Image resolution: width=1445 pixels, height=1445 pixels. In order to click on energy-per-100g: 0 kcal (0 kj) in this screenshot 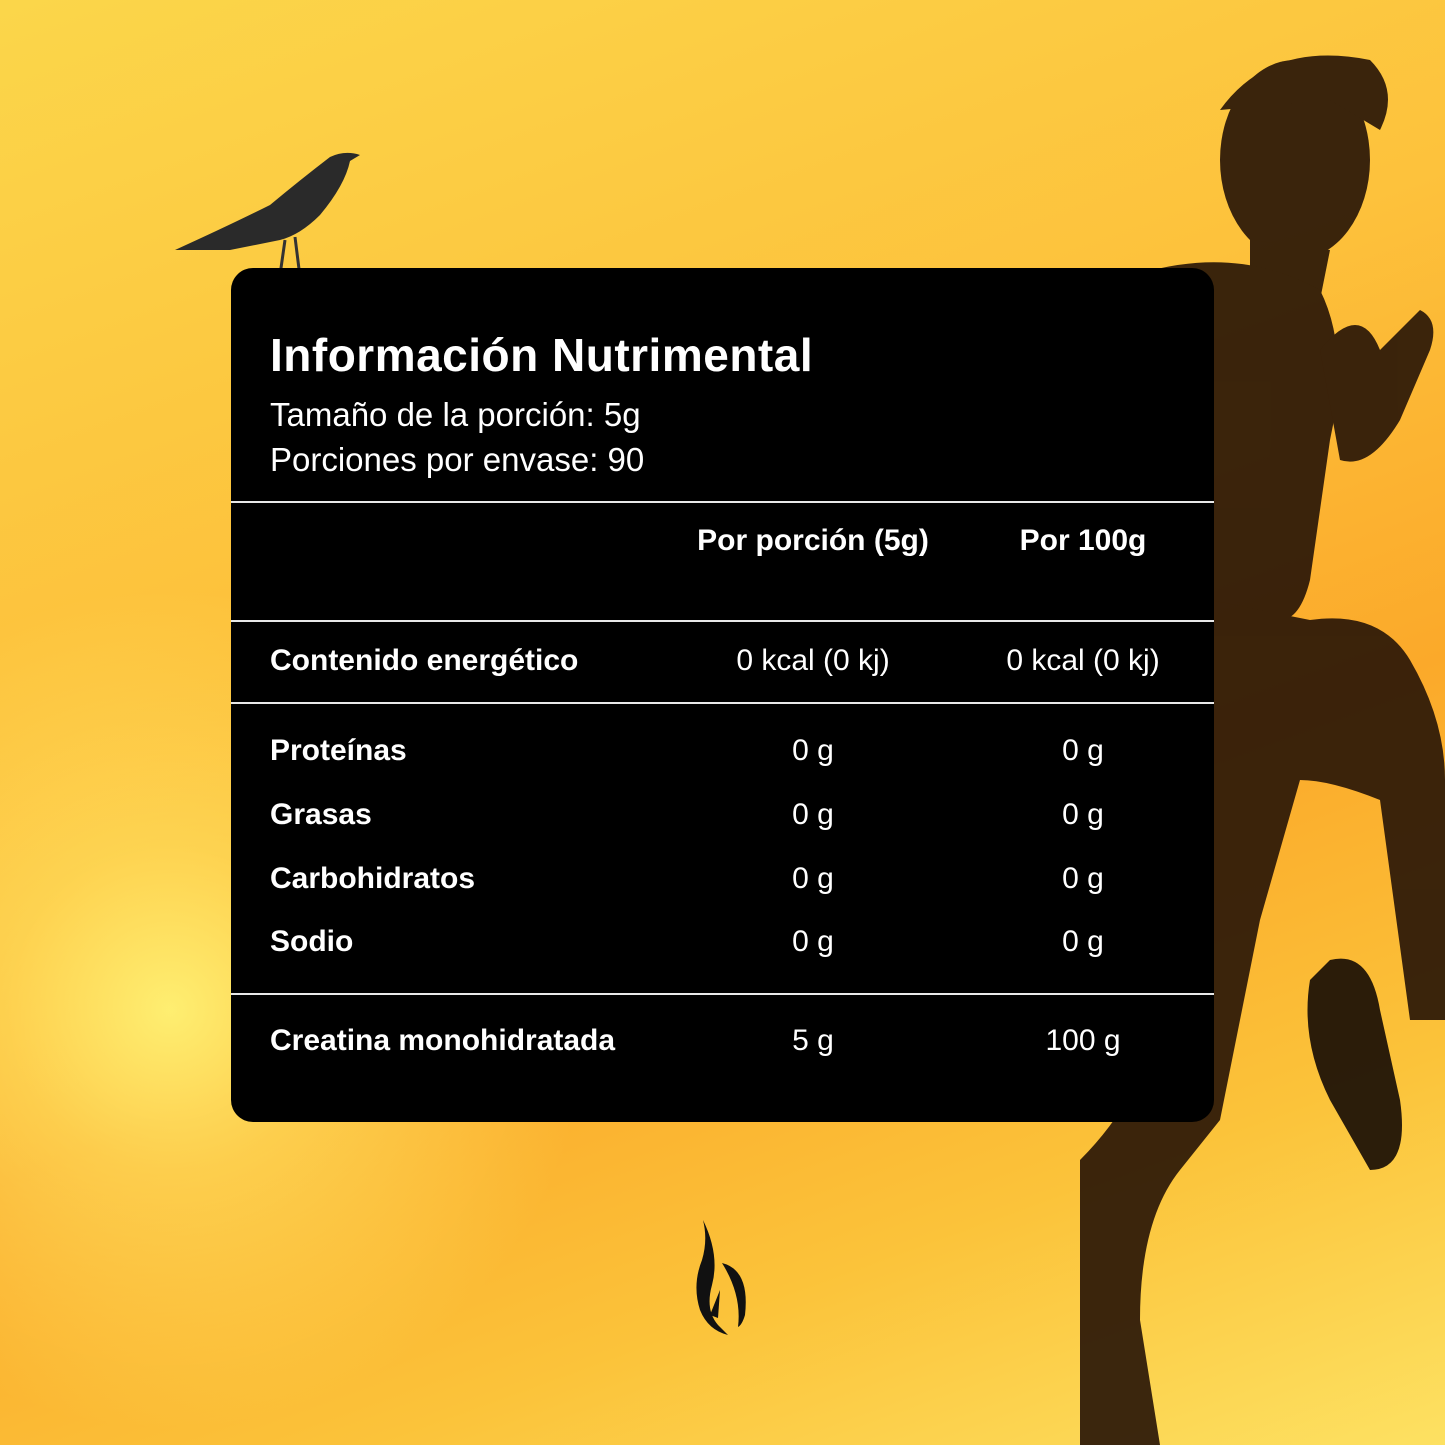, I will do `click(1083, 660)`.